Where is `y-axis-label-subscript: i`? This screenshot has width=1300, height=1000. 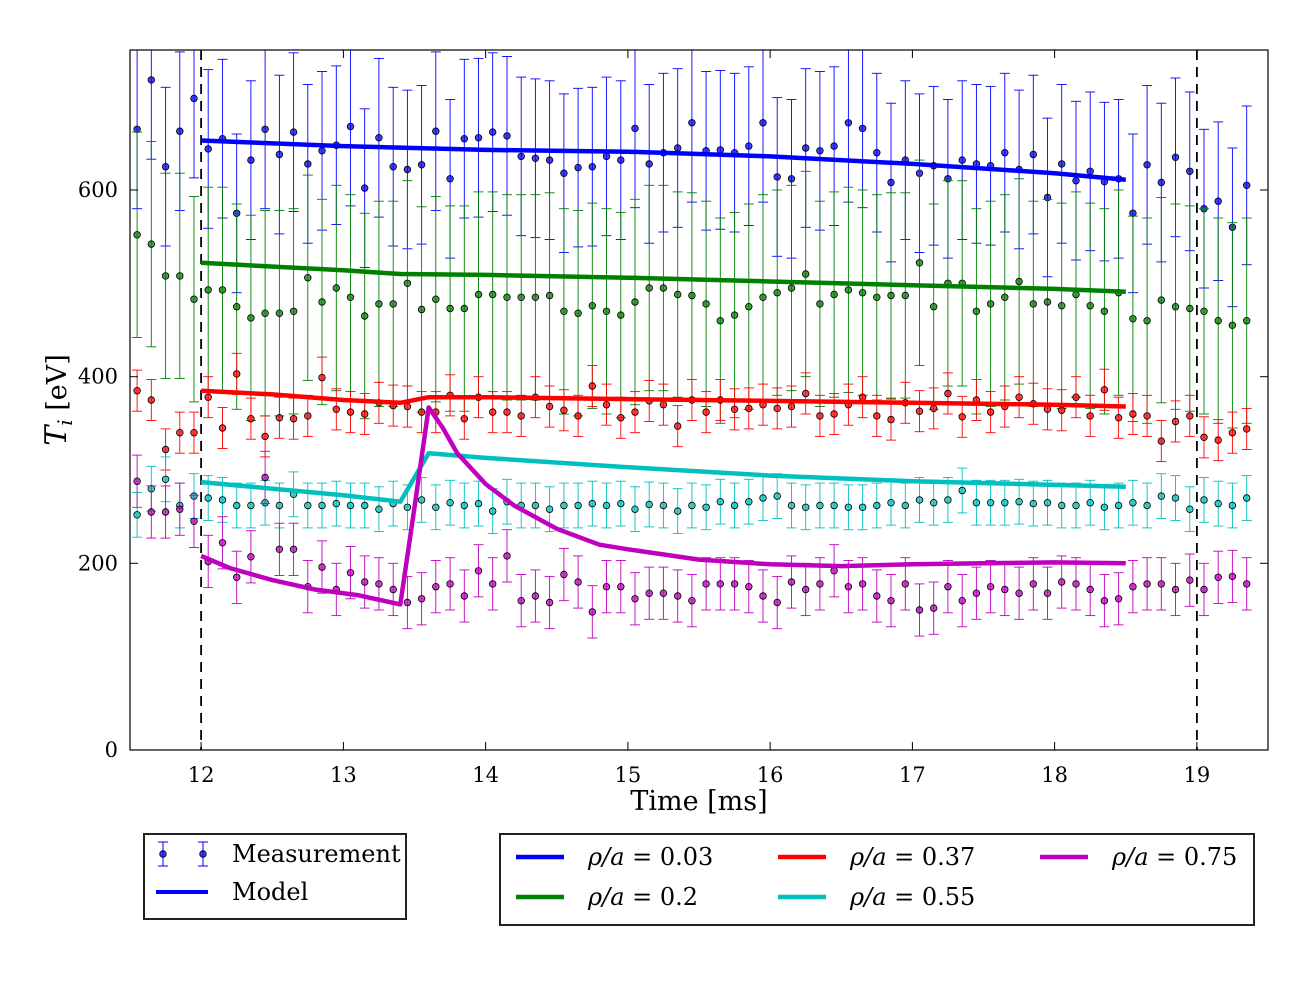 y-axis-label-subscript: i is located at coordinates (65, 422).